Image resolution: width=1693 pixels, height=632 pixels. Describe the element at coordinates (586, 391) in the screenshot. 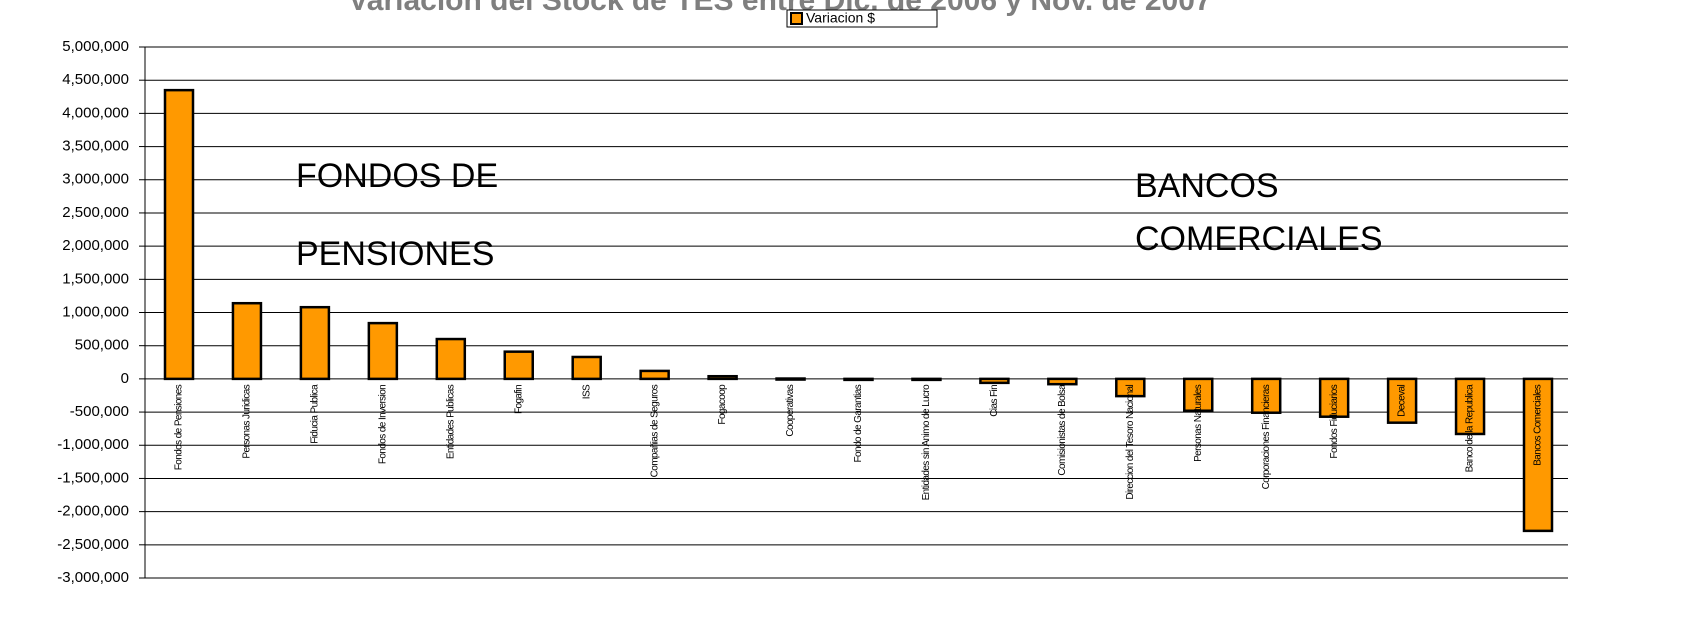

I see `x-tick-label: ISS` at that location.